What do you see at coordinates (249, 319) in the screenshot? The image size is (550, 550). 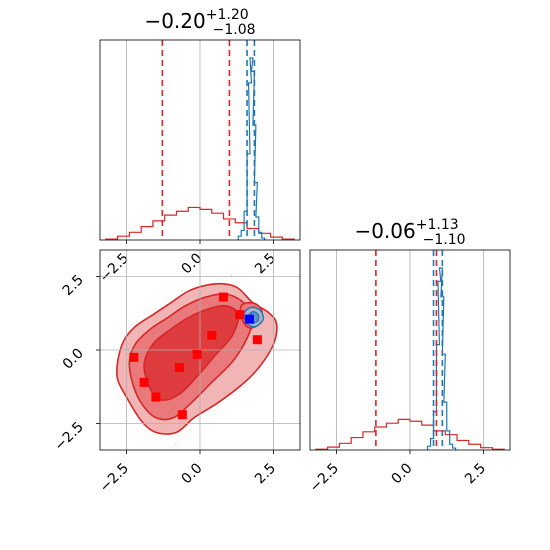 I see `truth-marker` at bounding box center [249, 319].